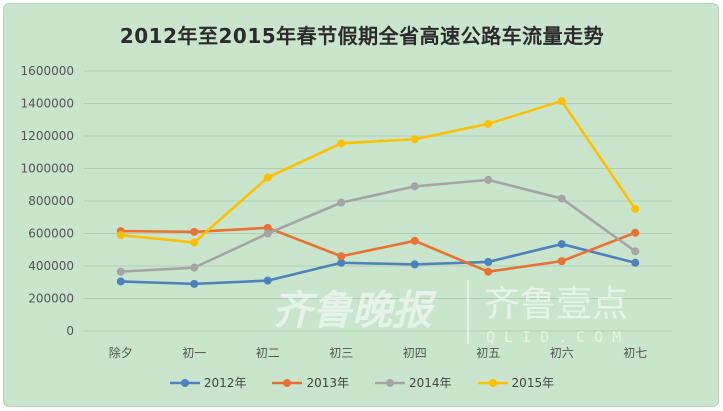  Describe the element at coordinates (327, 383) in the screenshot. I see `legend-label: 2013年` at that location.